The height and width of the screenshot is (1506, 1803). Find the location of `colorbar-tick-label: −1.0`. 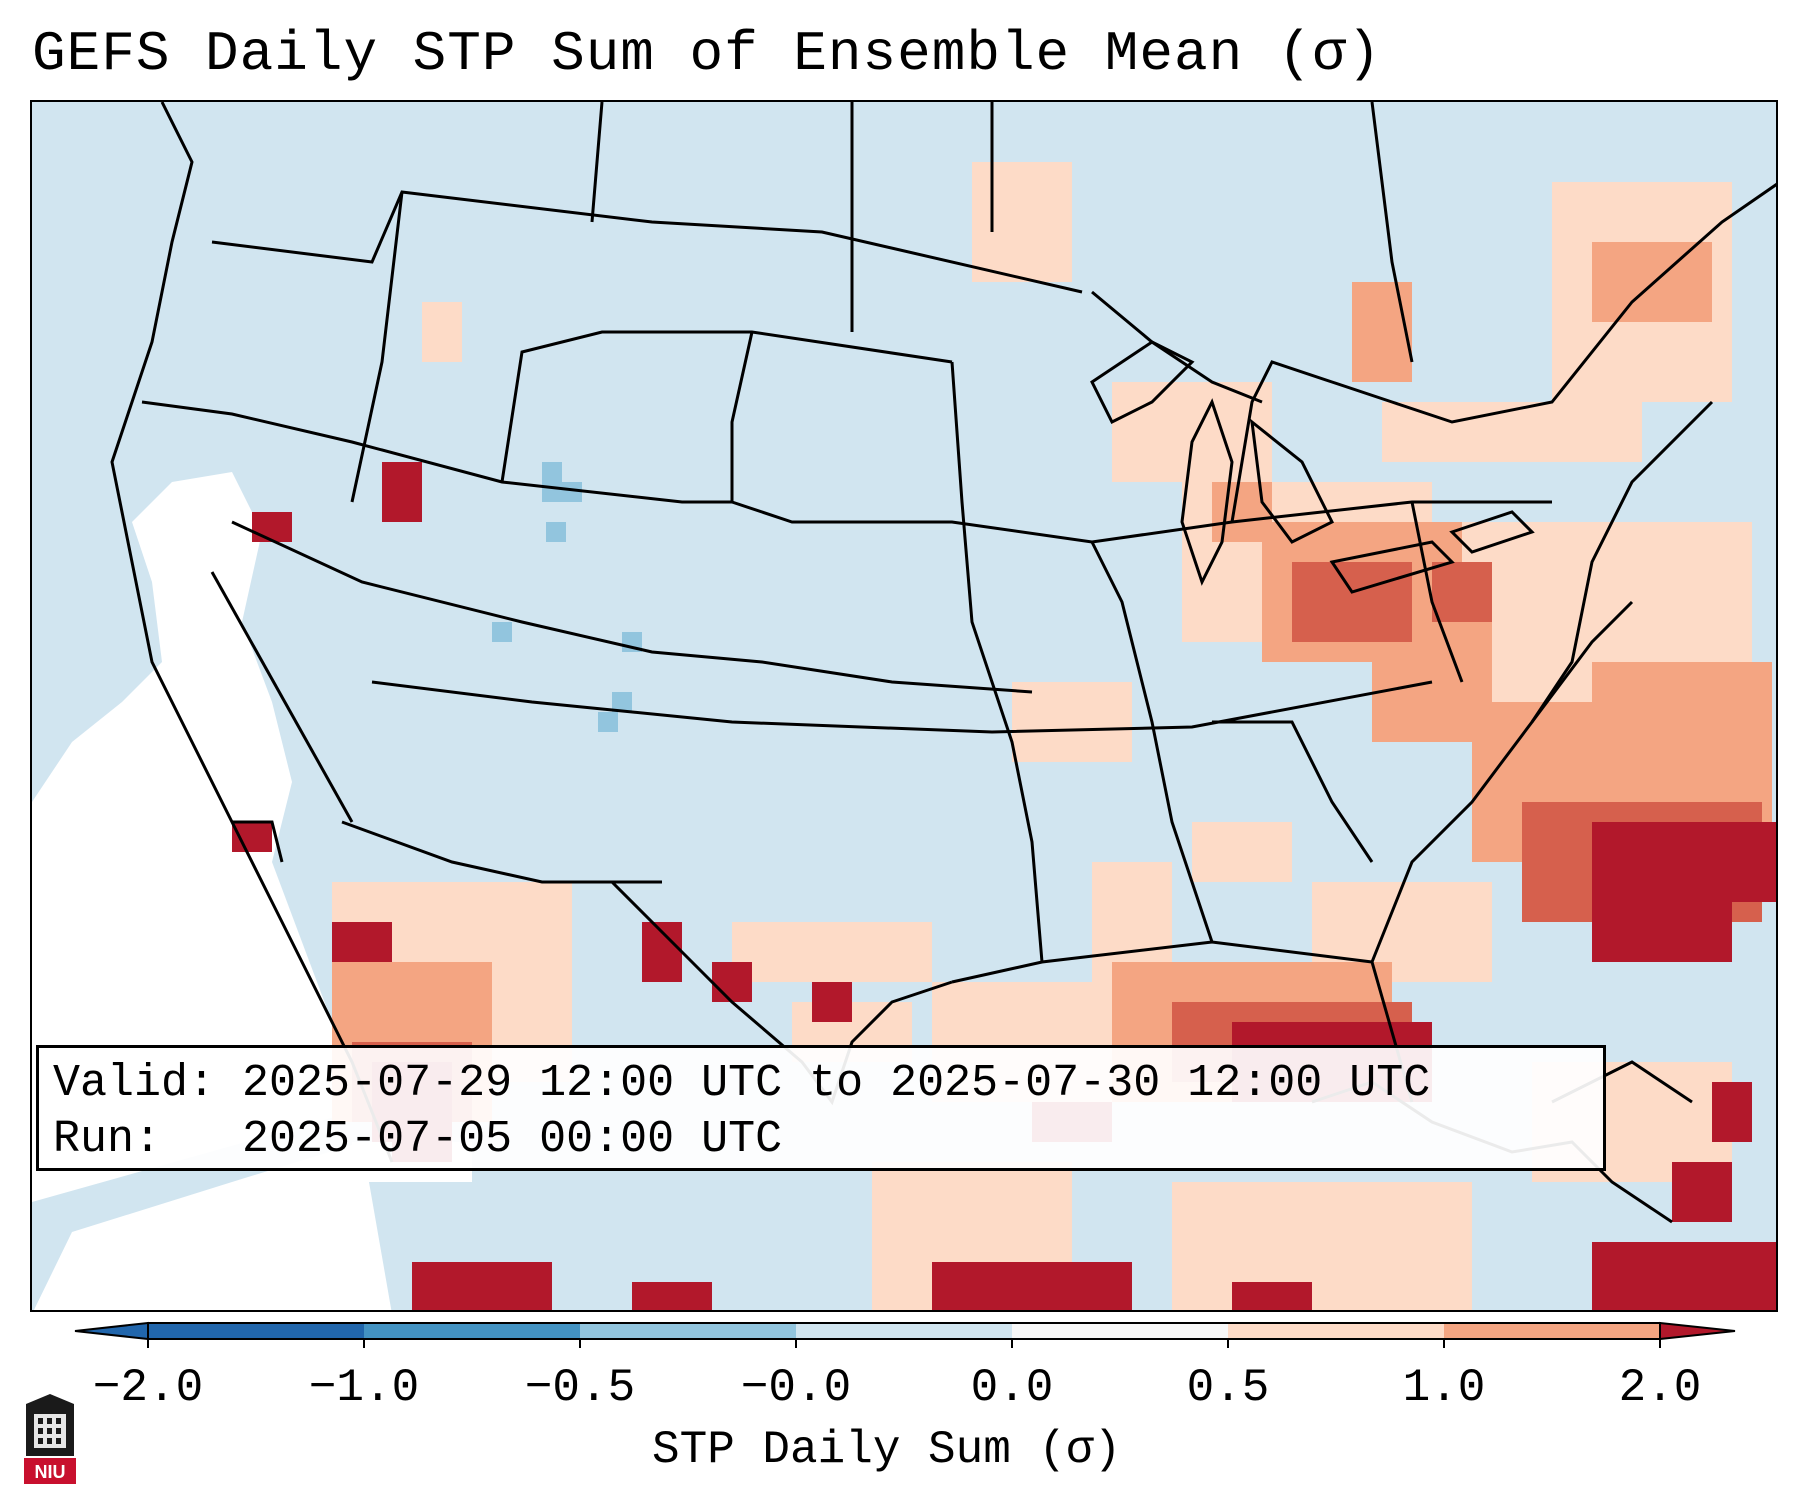

colorbar-tick-label: −1.0 is located at coordinates (364, 1388).